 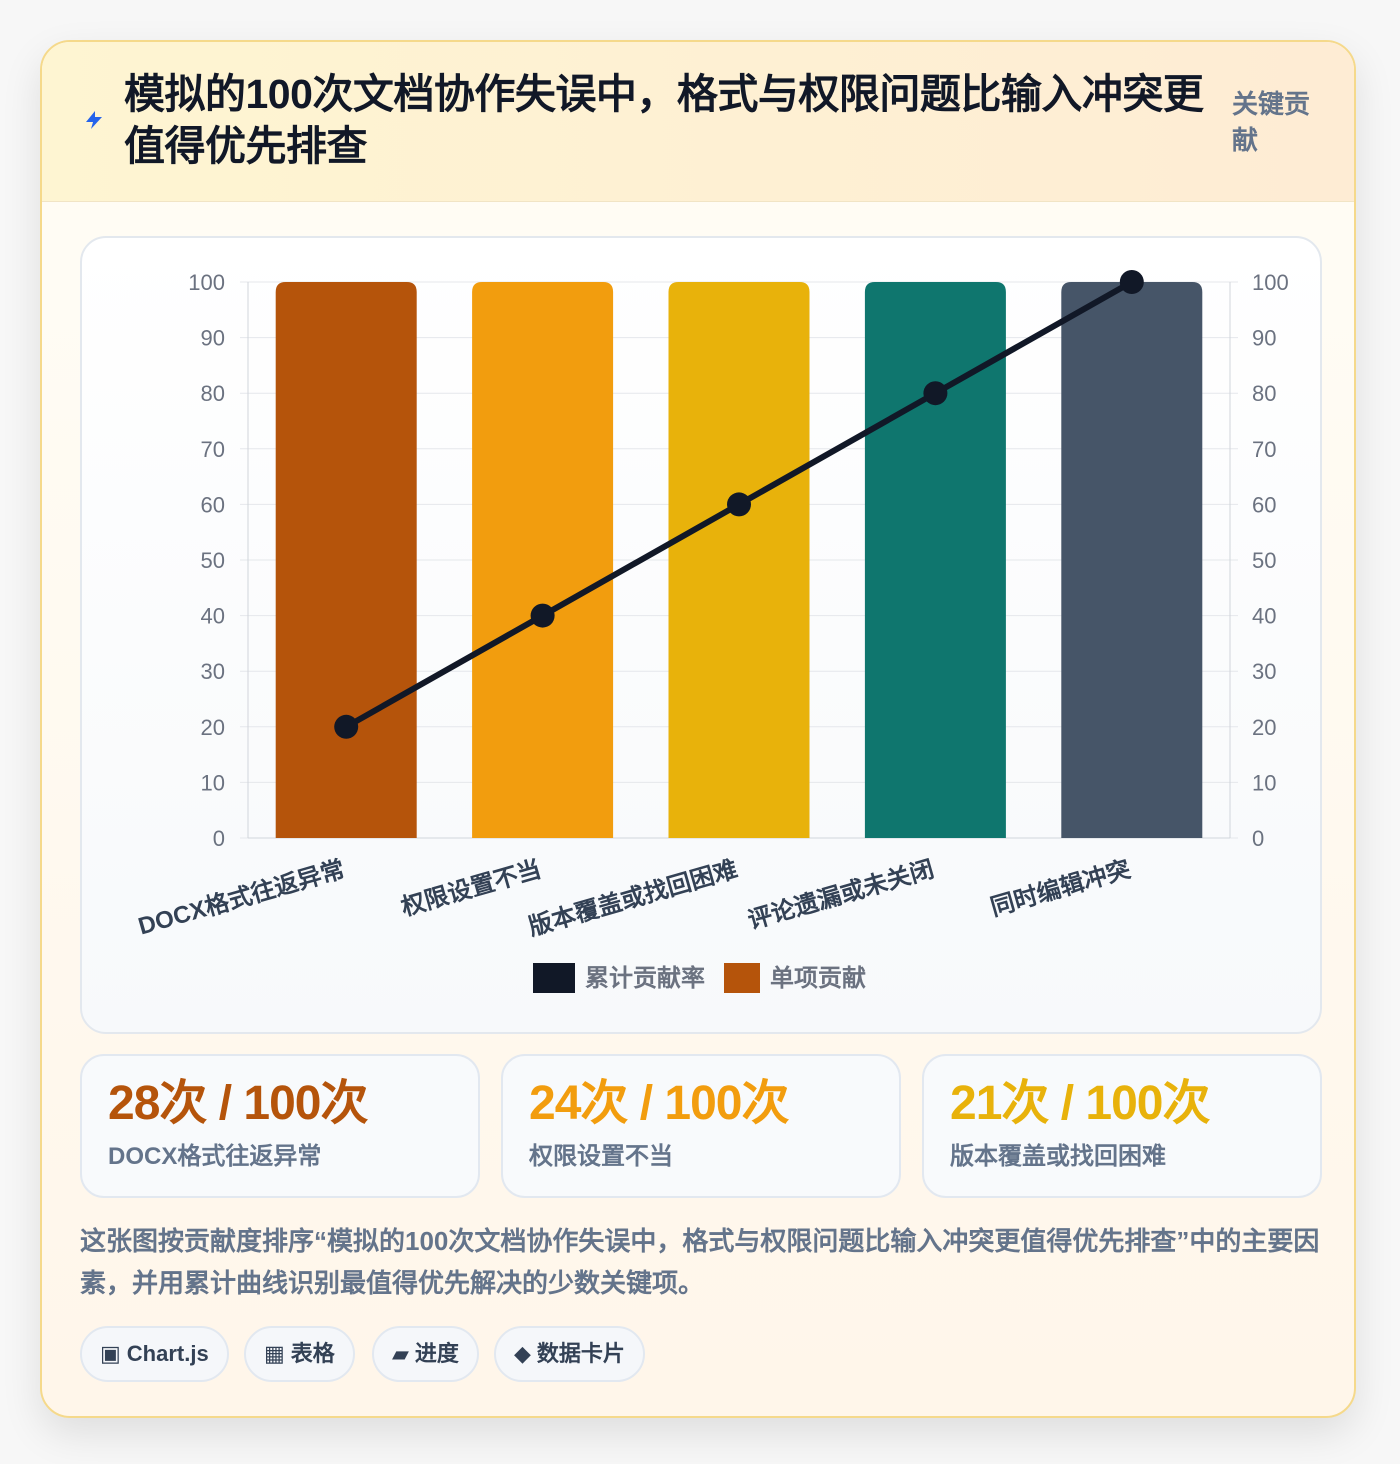 What do you see at coordinates (841, 895) in the screenshot?
I see `x-tick-label: 评论遗漏或未关闭` at bounding box center [841, 895].